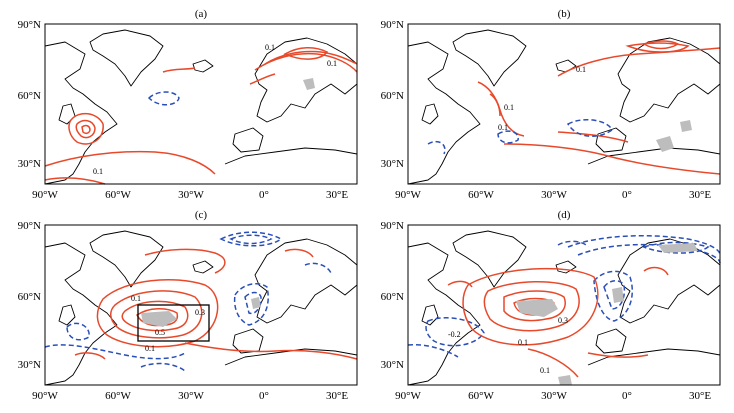  Describe the element at coordinates (160, 332) in the screenshot. I see `contour-label: 0.5` at that location.